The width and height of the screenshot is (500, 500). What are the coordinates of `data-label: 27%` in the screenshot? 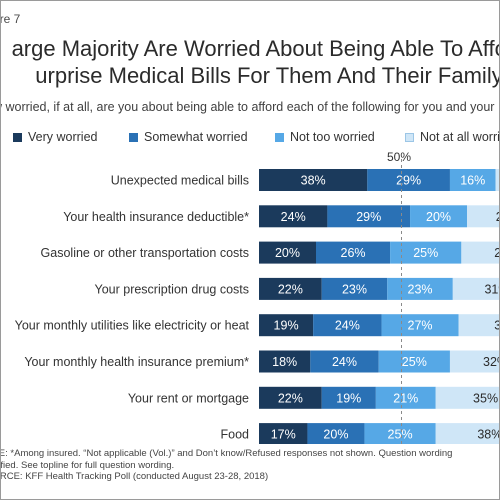 It's located at (420, 326).